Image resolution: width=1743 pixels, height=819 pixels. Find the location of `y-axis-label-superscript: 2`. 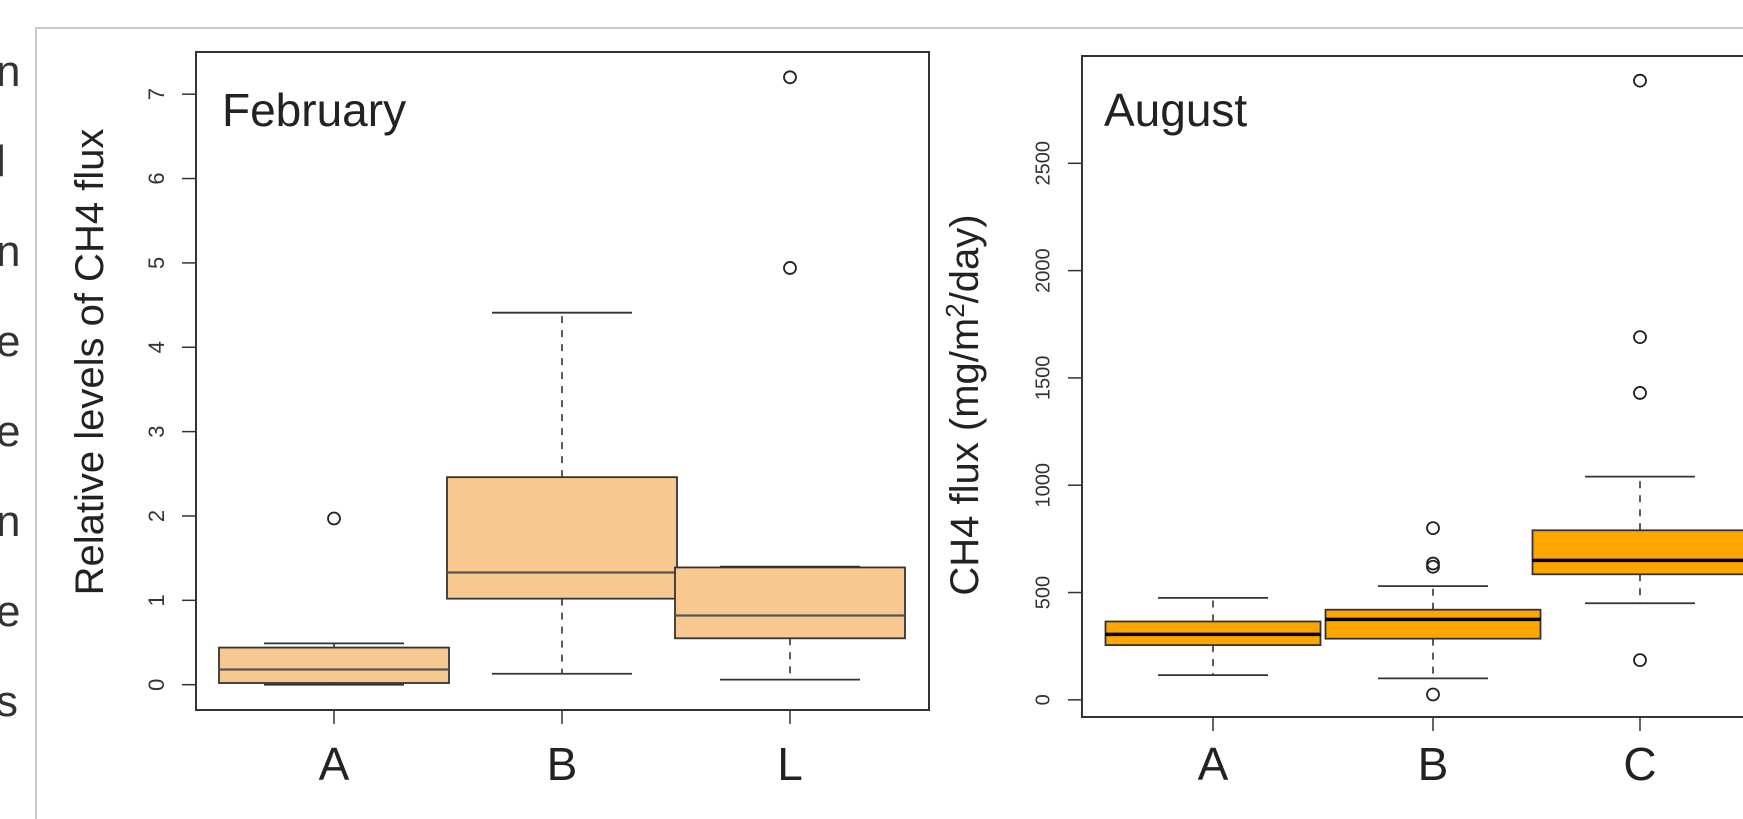

y-axis-label-superscript: 2 is located at coordinates (955, 310).